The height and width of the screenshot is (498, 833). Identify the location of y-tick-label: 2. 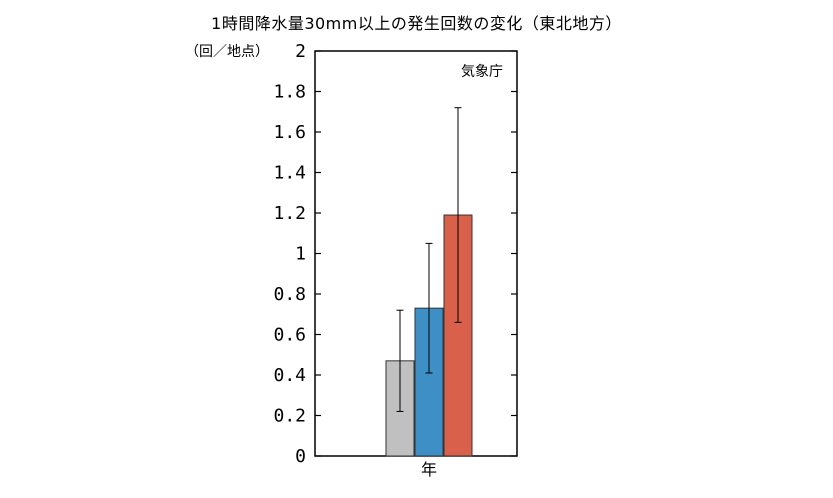
(300, 51).